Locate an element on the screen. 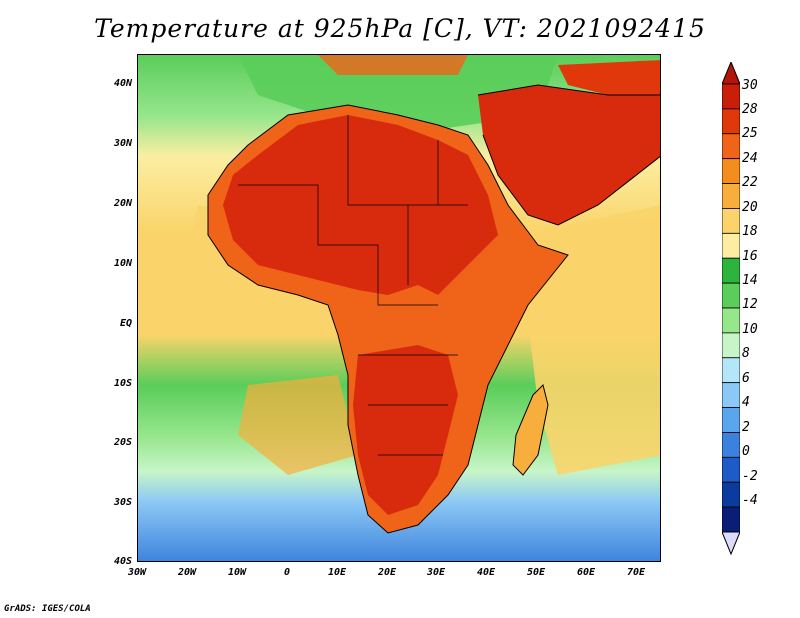 The width and height of the screenshot is (800, 618). x-label-10e: 10E is located at coordinates (337, 572).